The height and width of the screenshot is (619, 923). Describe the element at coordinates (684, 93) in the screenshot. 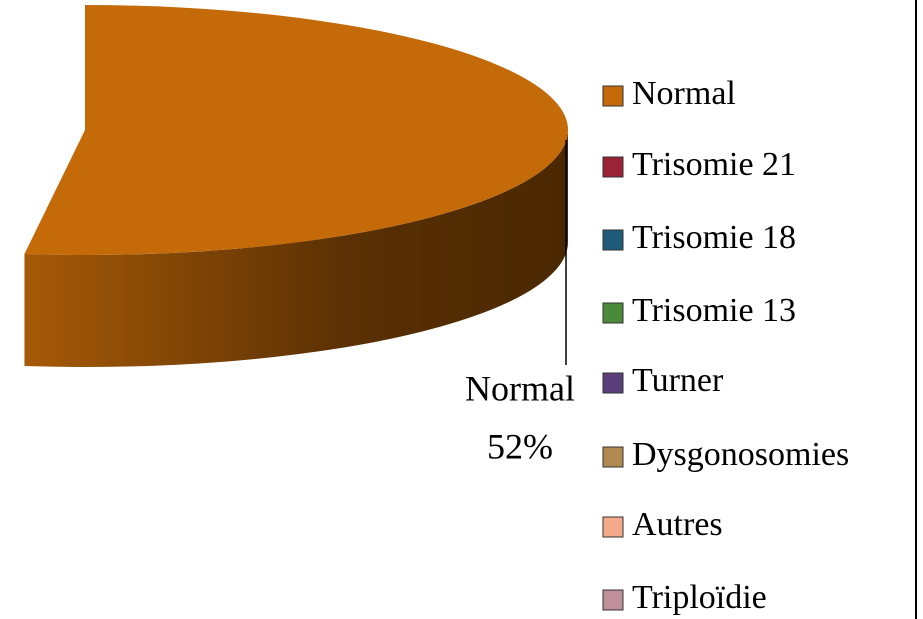

I see `legend-label: Normal` at that location.